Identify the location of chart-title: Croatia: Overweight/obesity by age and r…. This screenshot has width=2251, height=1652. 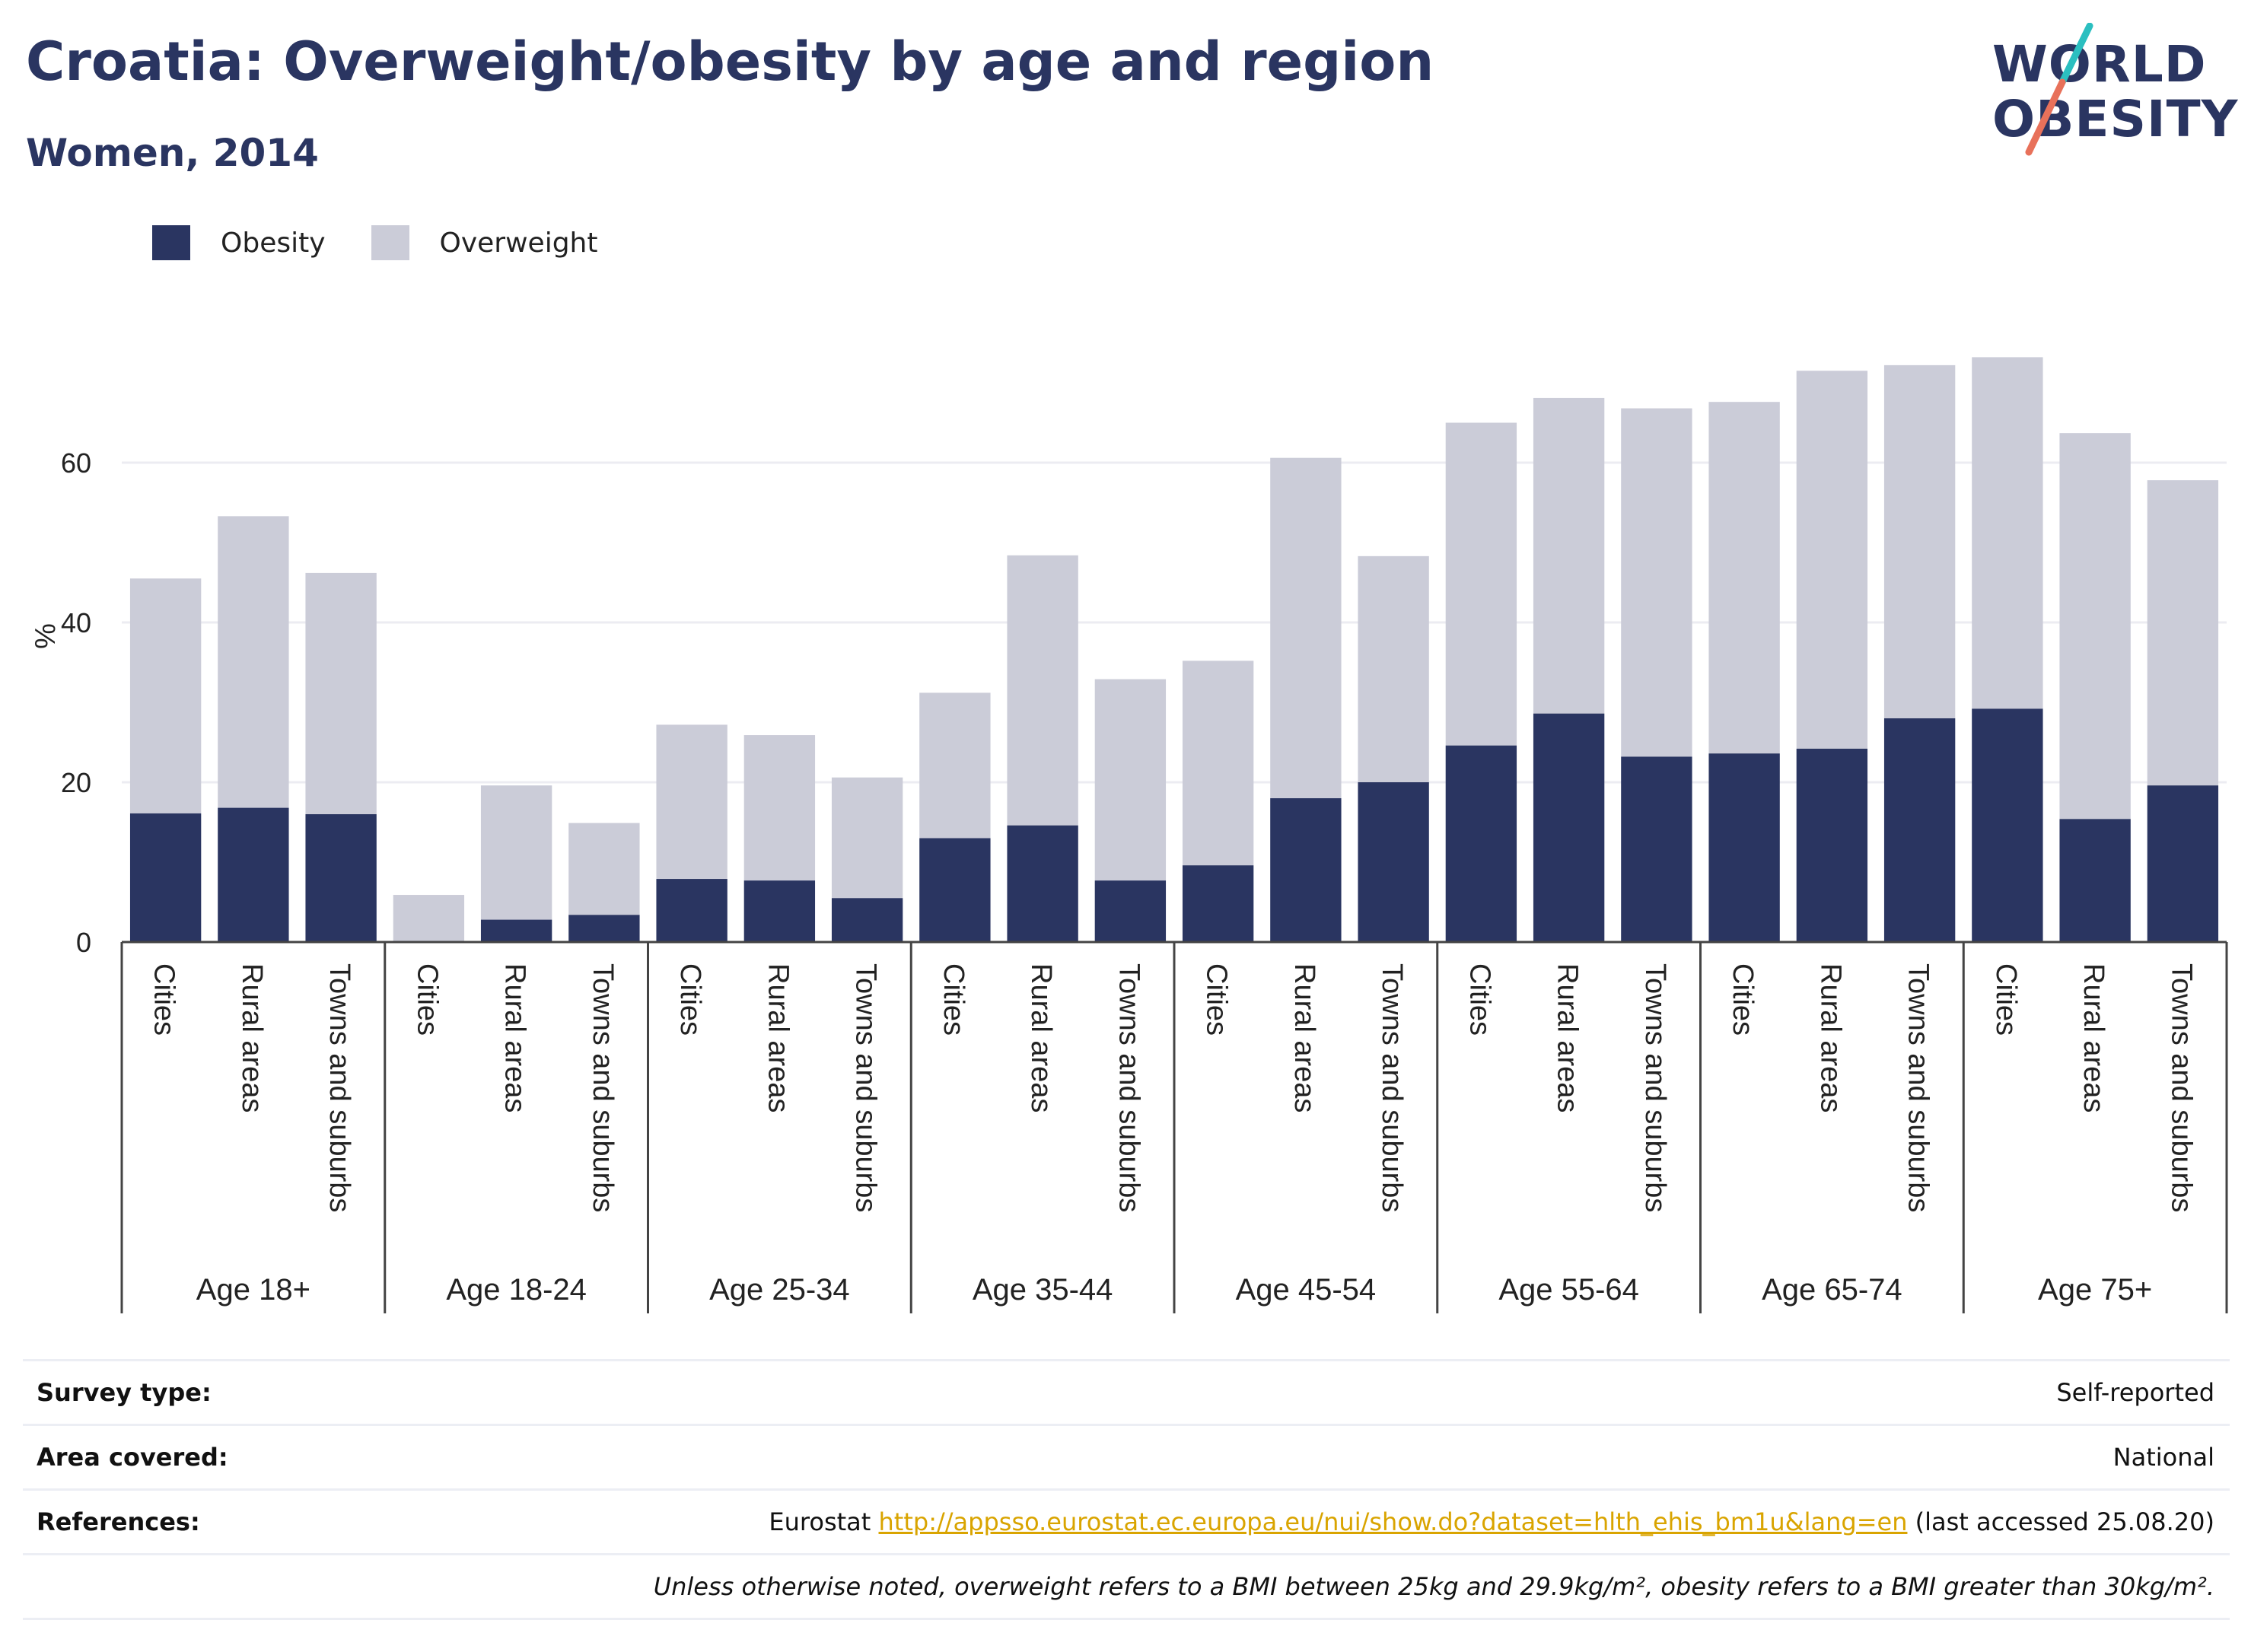
(730, 61).